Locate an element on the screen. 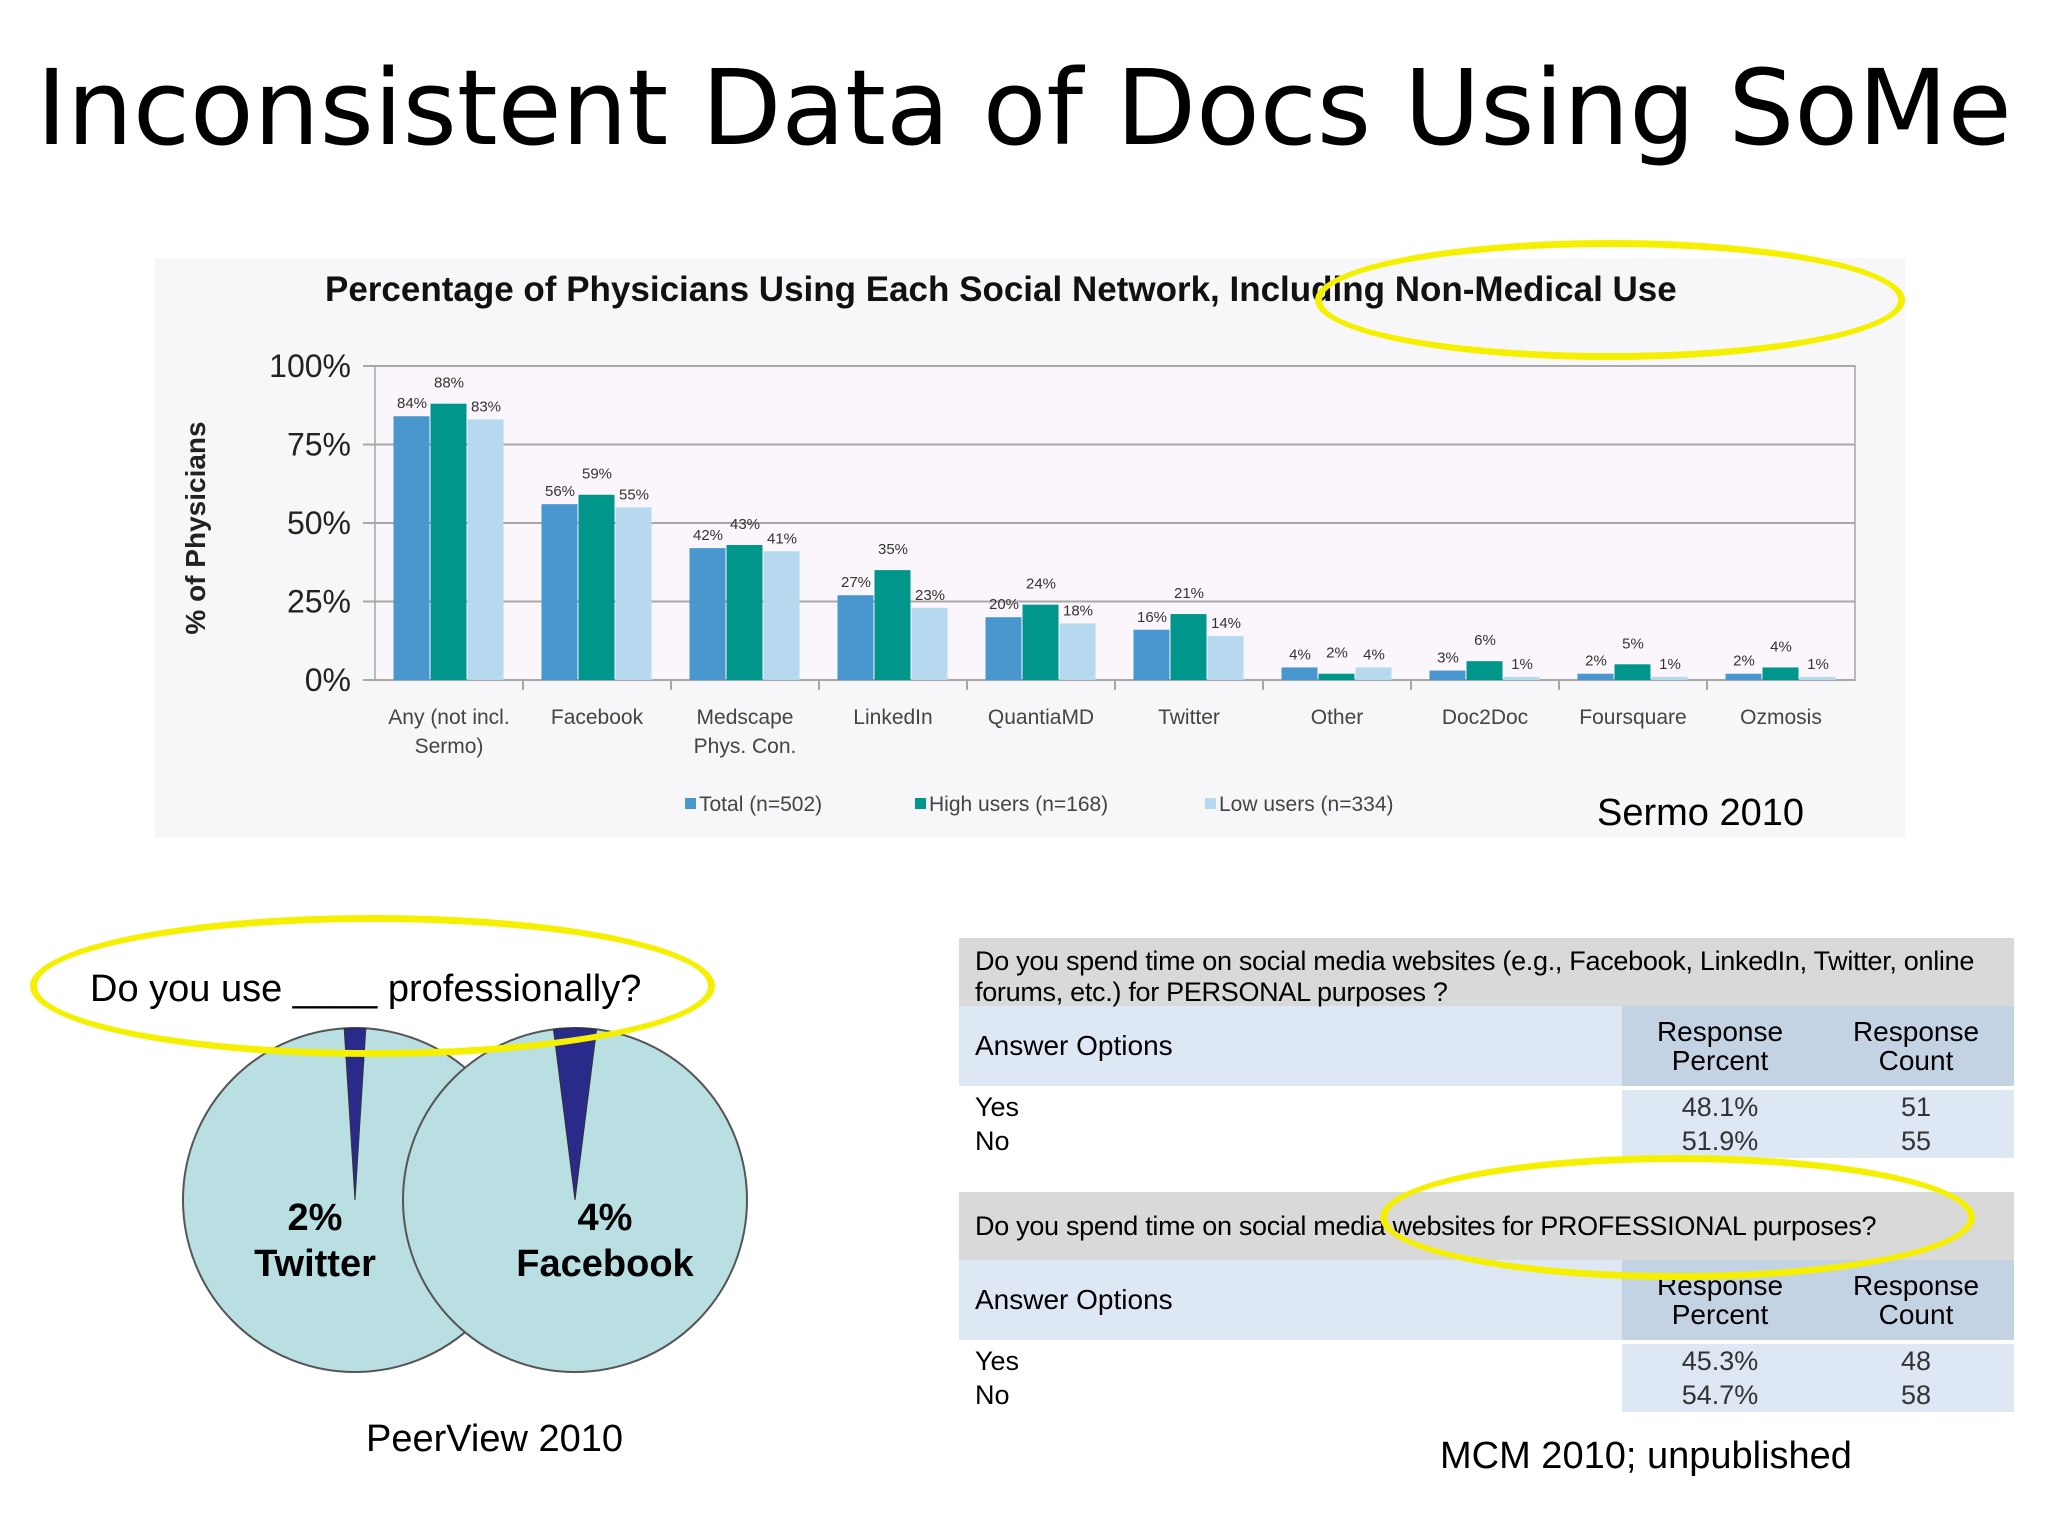 The width and height of the screenshot is (2048, 1536). highlight-ellipse-pie-question is located at coordinates (372, 986).